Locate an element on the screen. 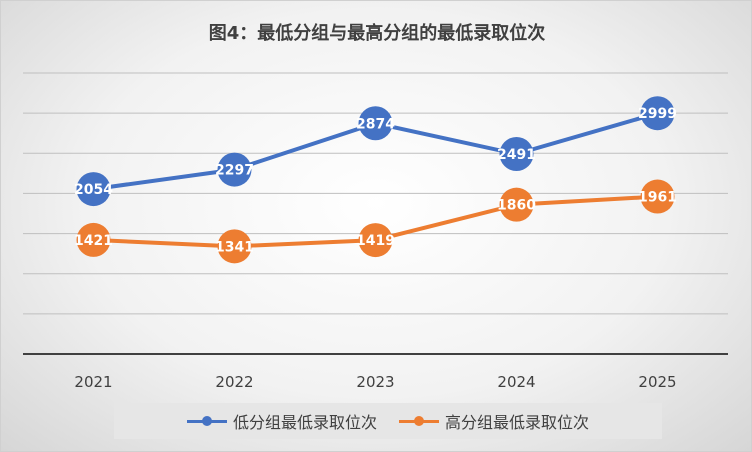  legend-swatch-low is located at coordinates (206, 421).